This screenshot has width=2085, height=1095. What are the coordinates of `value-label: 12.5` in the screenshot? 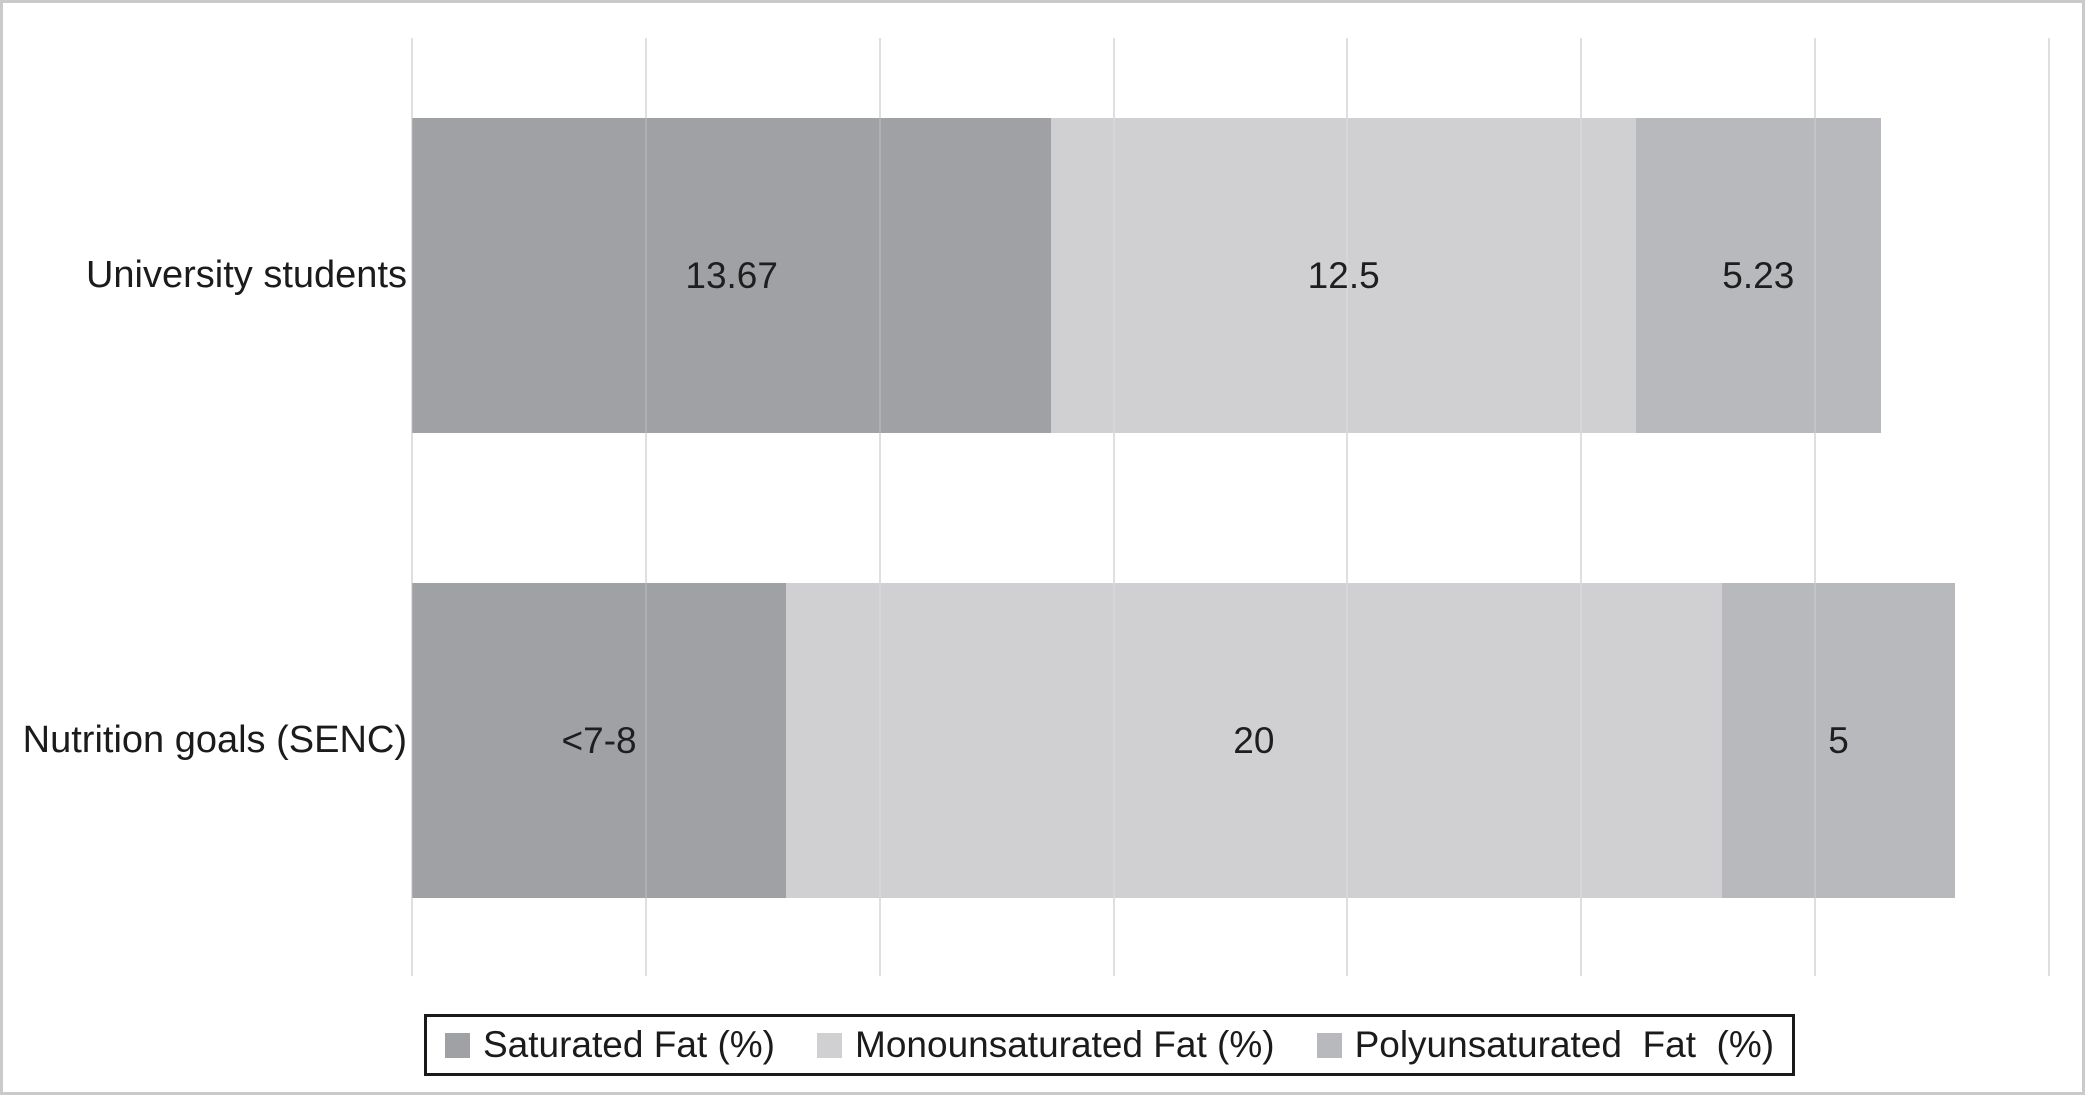 It's located at (1343, 275).